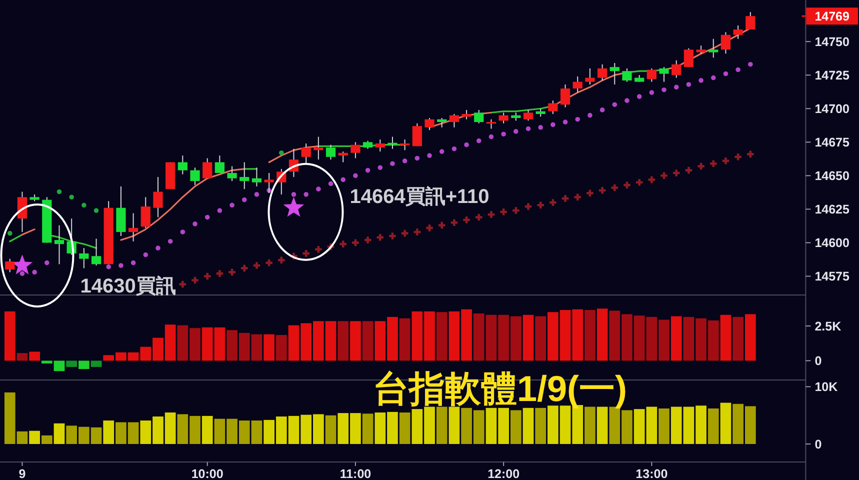  I want to click on y-tick-label: 14650, so click(832, 176).